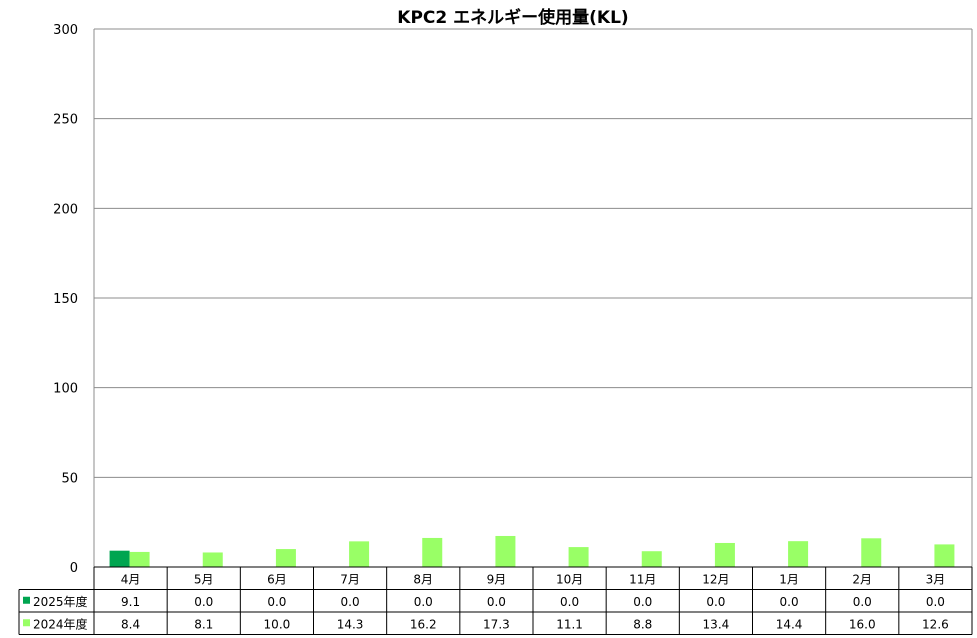 The image size is (977, 638). Describe the element at coordinates (60, 601) in the screenshot. I see `legend-label: 2025年度` at that location.